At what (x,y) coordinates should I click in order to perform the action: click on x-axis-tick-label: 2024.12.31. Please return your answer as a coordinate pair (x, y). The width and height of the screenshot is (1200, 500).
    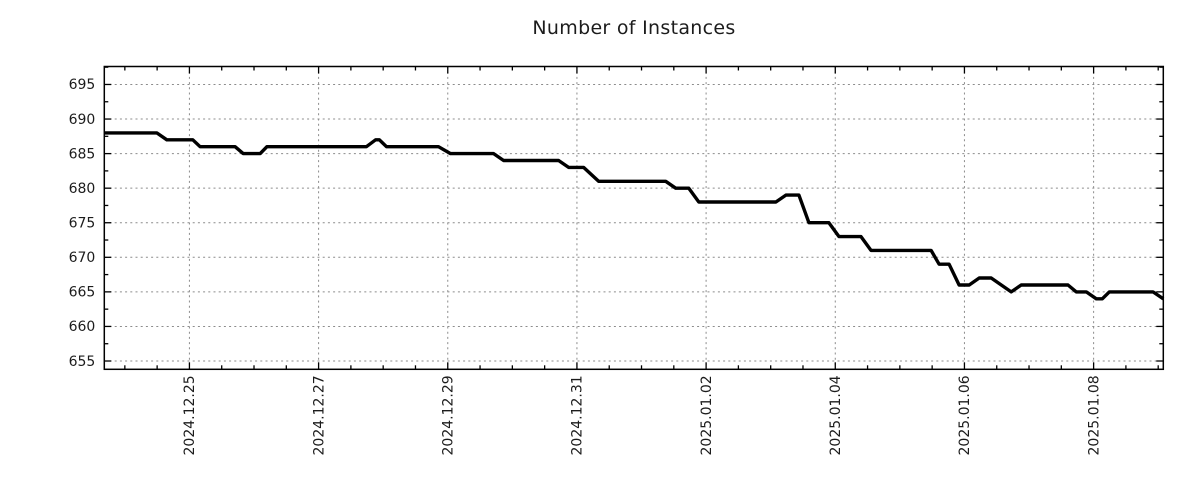
    Looking at the image, I should click on (578, 415).